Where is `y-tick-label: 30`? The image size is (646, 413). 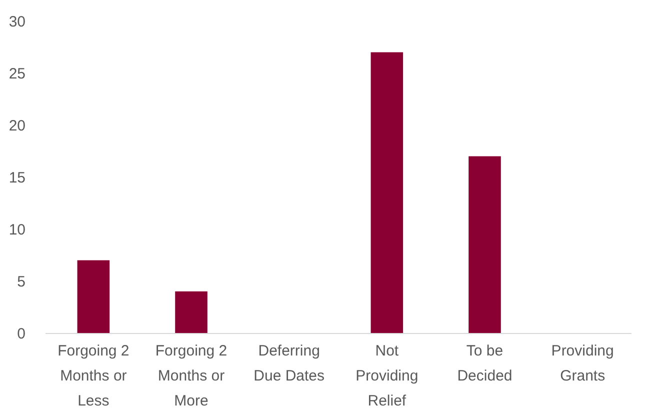 y-tick-label: 30 is located at coordinates (17, 22).